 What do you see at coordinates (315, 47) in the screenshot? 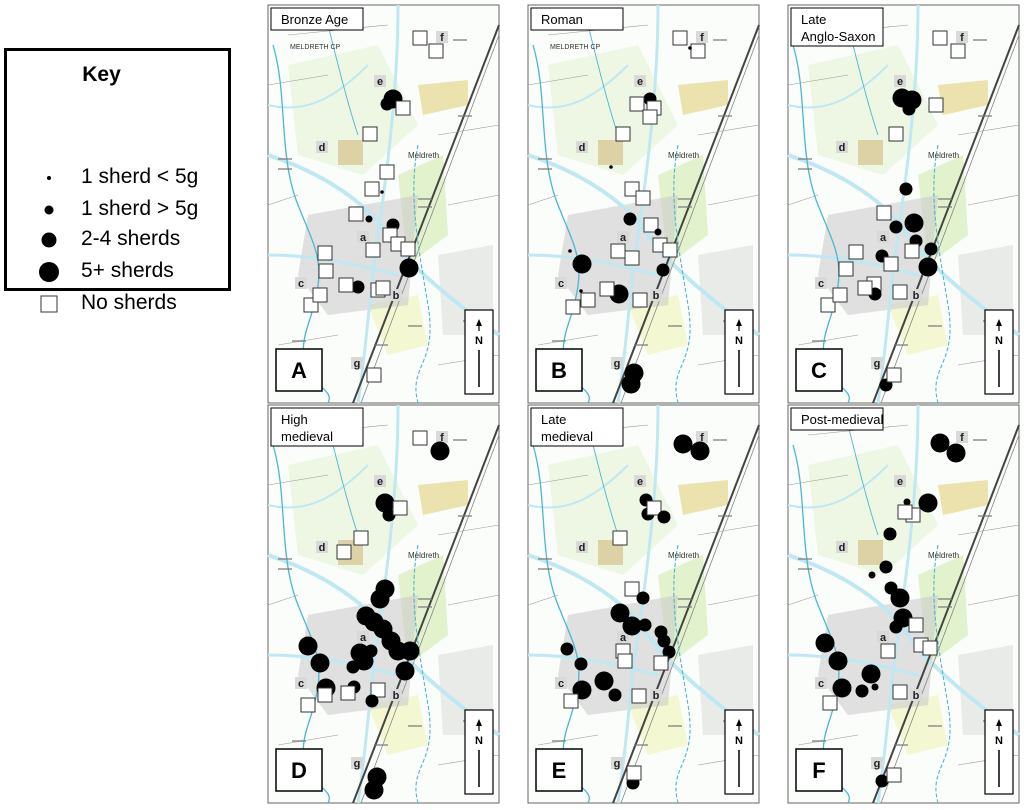
I see `parish-label: MELDRETH CP` at bounding box center [315, 47].